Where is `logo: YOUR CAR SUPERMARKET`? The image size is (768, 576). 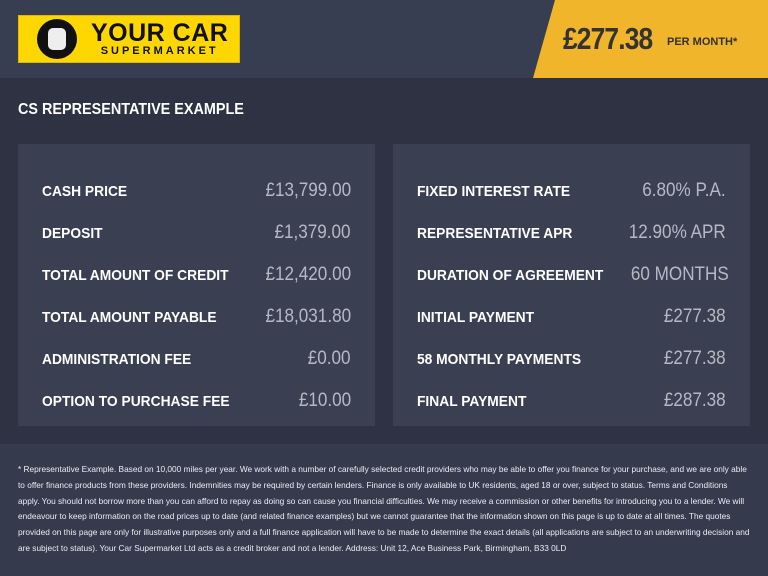 logo: YOUR CAR SUPERMARKET is located at coordinates (129, 39).